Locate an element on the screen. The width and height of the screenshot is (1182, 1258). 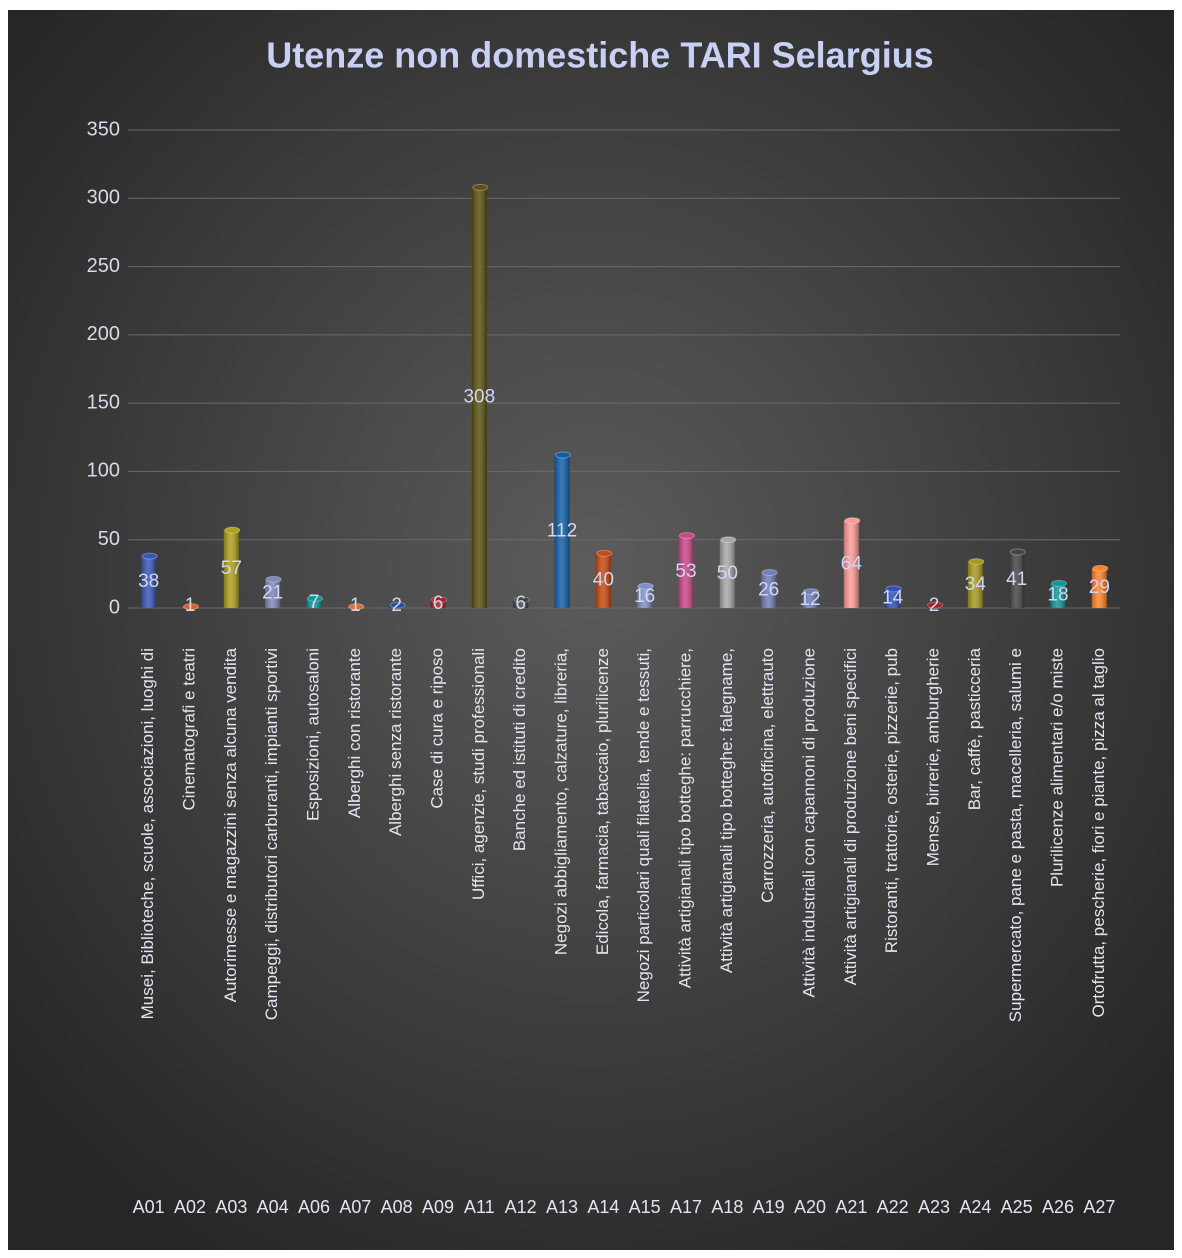
y-tick-label: 100 is located at coordinates (103, 471).